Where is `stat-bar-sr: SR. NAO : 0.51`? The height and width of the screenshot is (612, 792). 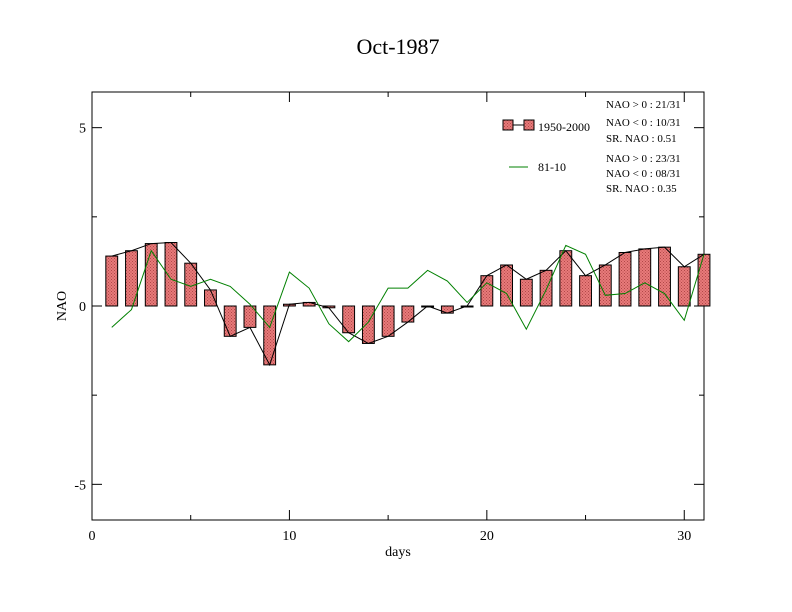
stat-bar-sr: SR. NAO : 0.51 is located at coordinates (641, 139).